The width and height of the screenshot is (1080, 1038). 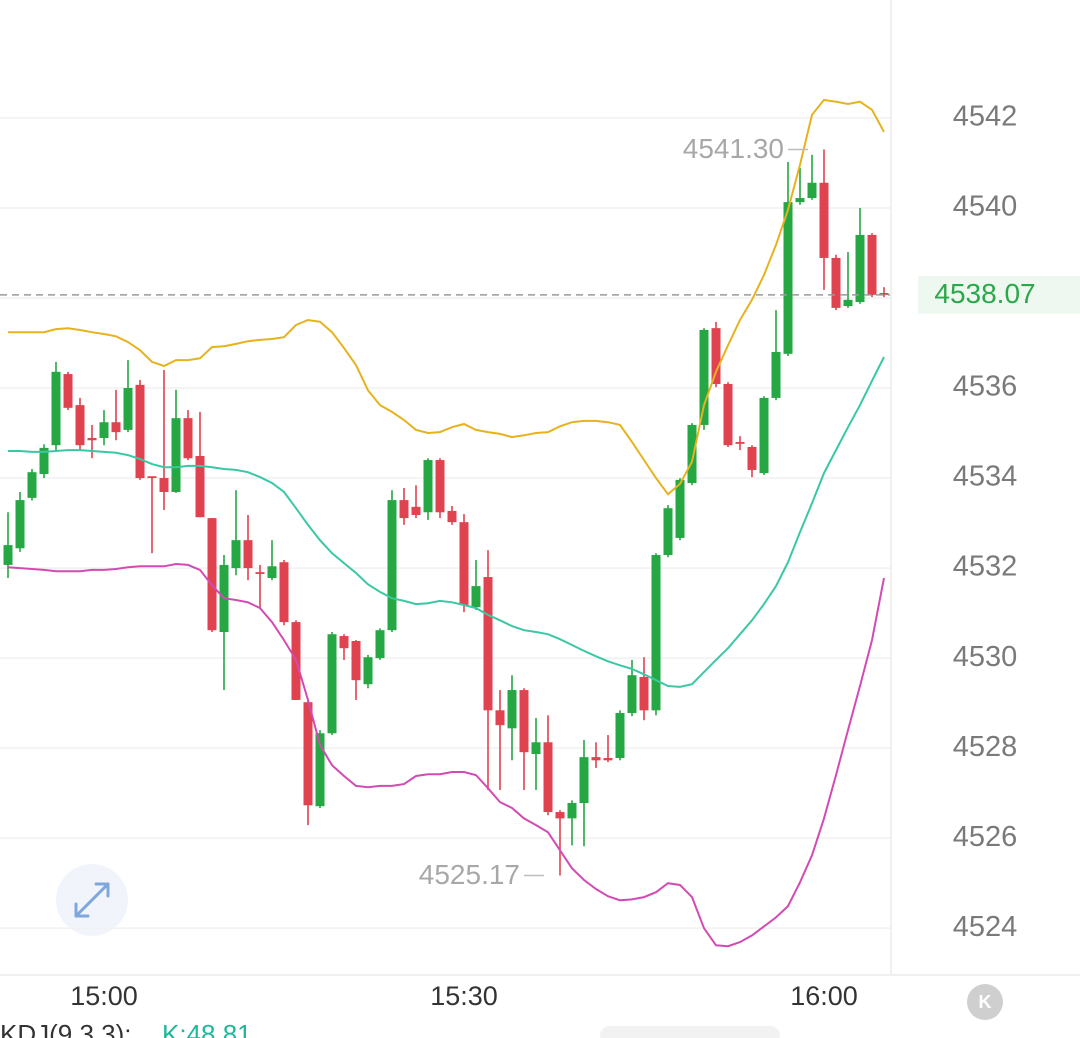 What do you see at coordinates (66, 1028) in the screenshot?
I see `indicator-name: KDJ(9,3,3):` at bounding box center [66, 1028].